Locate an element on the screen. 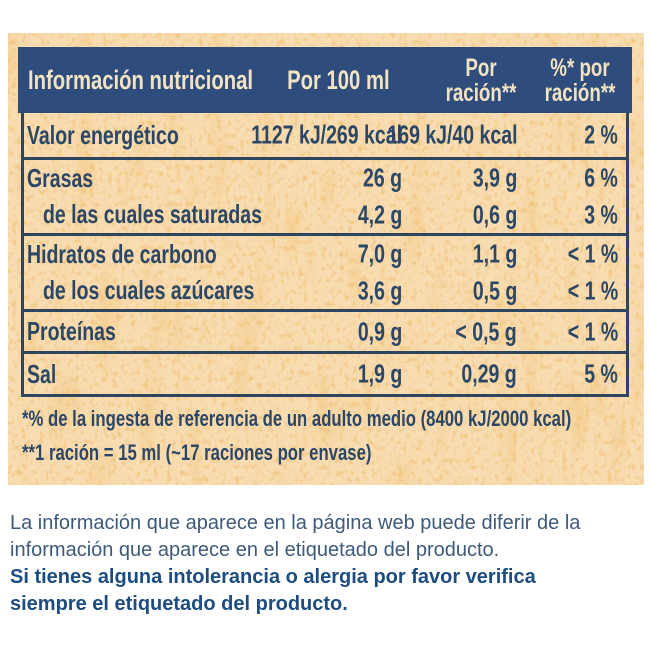 This screenshot has width=650, height=650. allergy-warning-line: siempre el etiquetado del producto. is located at coordinates (179, 604).